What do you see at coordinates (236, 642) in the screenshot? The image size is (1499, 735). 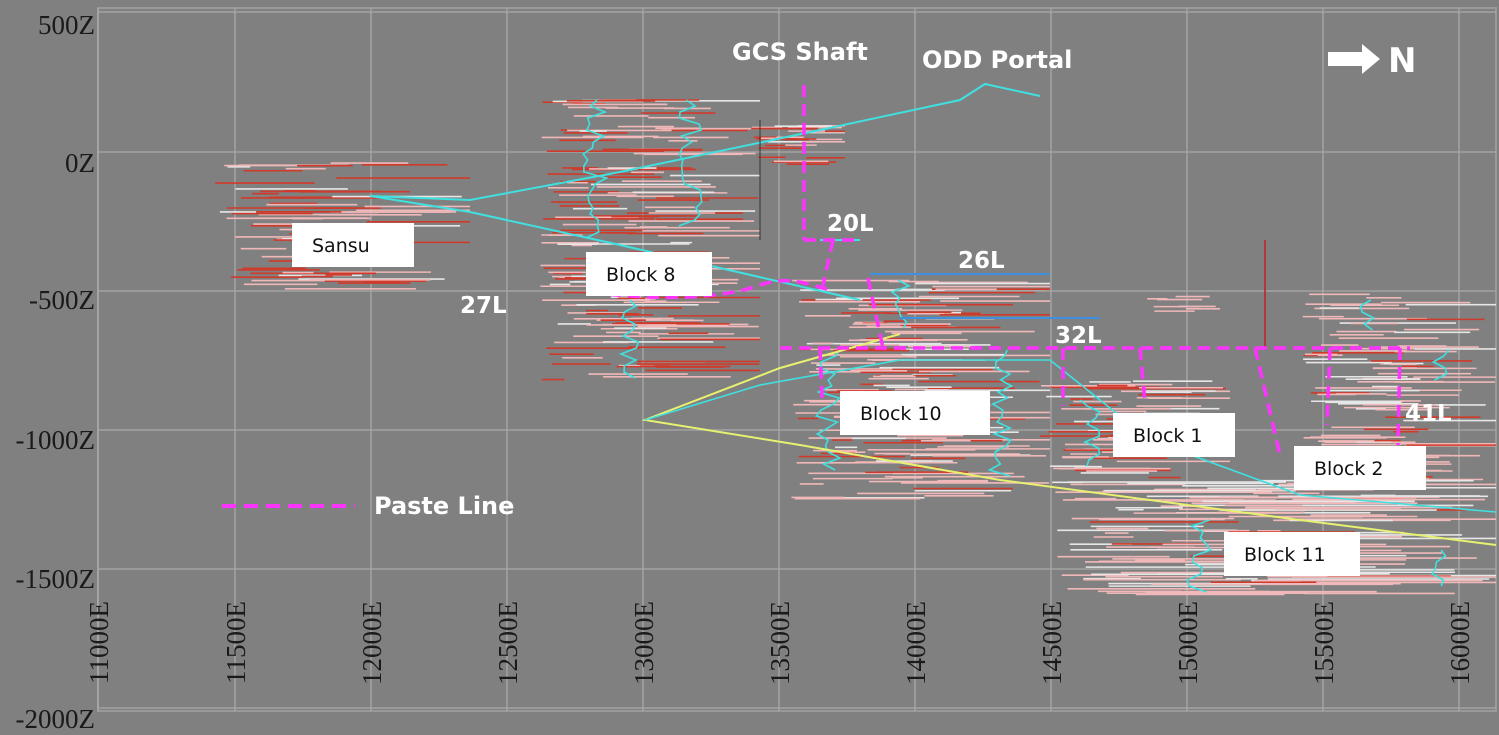 I see `e-tick-label: 11500E` at bounding box center [236, 642].